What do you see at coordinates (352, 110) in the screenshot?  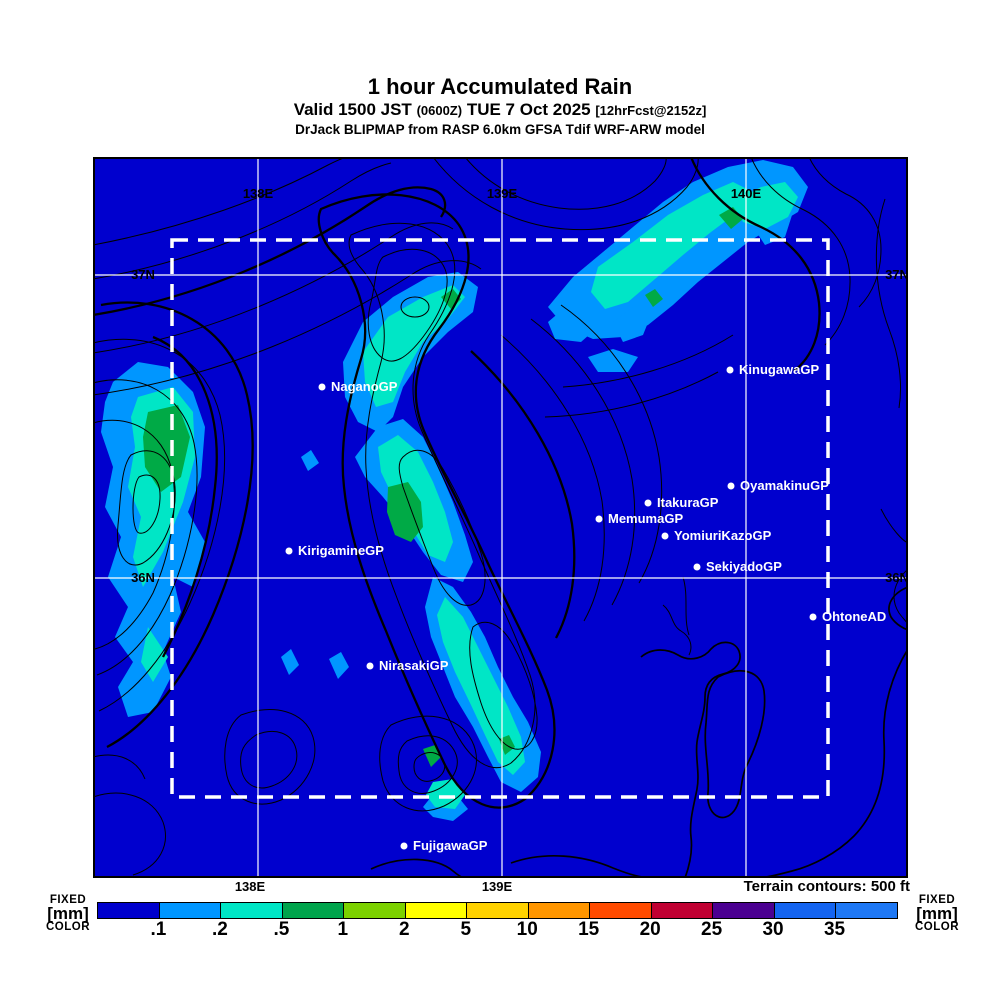 I see `valid-time: Valid 1500 JST` at bounding box center [352, 110].